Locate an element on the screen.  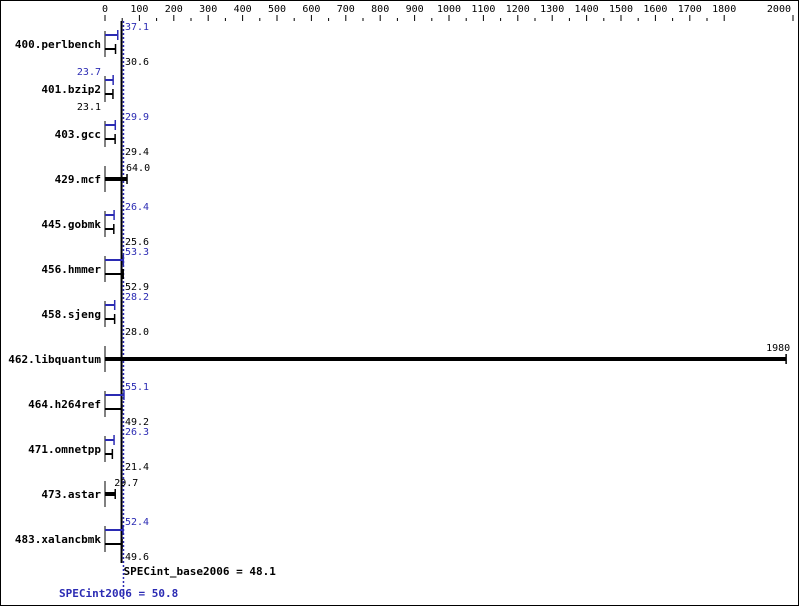
benchmark-label: 429.mcf is located at coordinates (78, 179).